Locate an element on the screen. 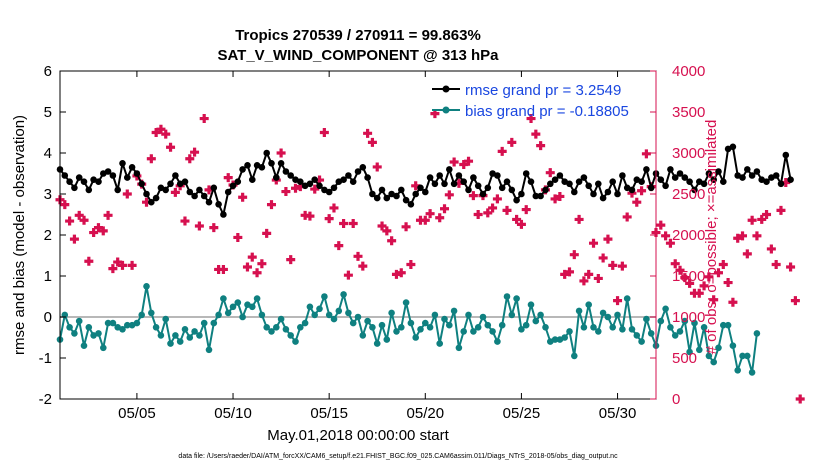 The image size is (830, 475). x-tick-label: 05/25 is located at coordinates (522, 413).